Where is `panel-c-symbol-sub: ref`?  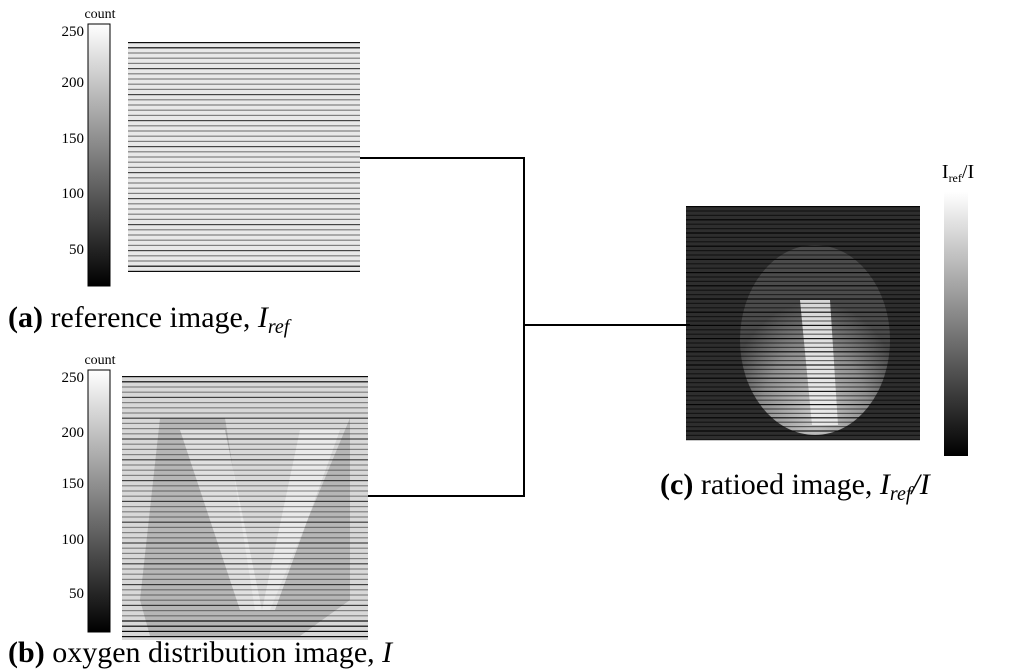 panel-c-symbol-sub: ref is located at coordinates (900, 494).